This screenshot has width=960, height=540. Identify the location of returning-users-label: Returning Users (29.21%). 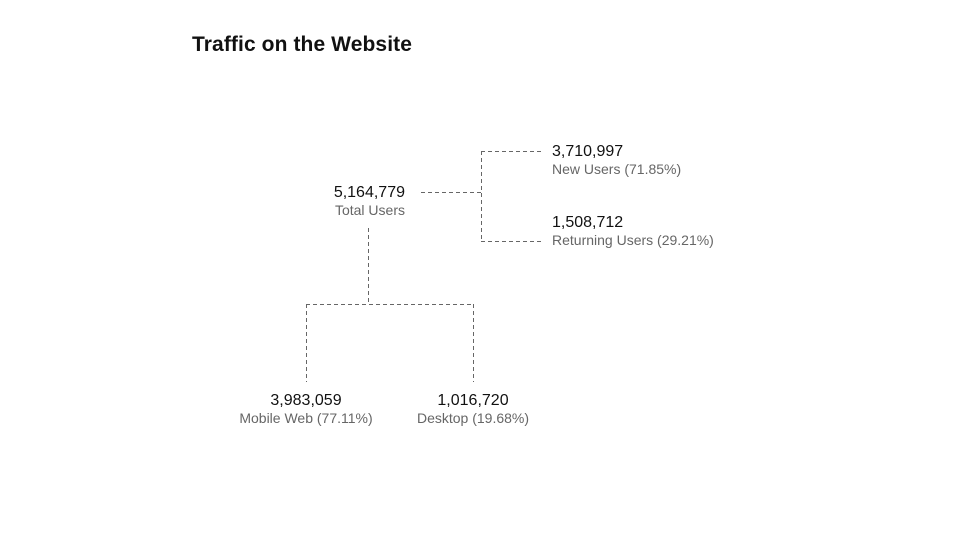
(633, 240).